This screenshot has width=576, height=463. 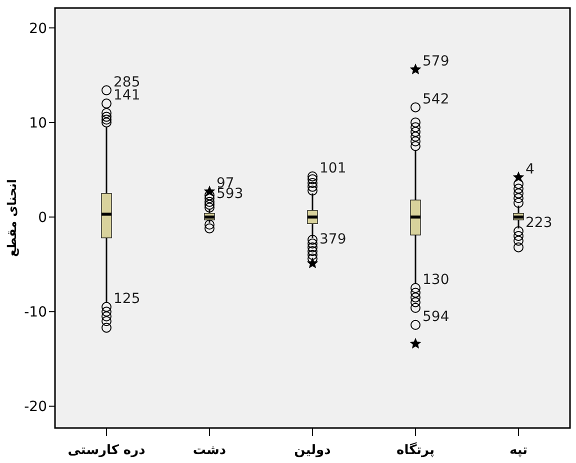 I want to click on x-tick-label: پرتگاه, so click(x=415, y=450).